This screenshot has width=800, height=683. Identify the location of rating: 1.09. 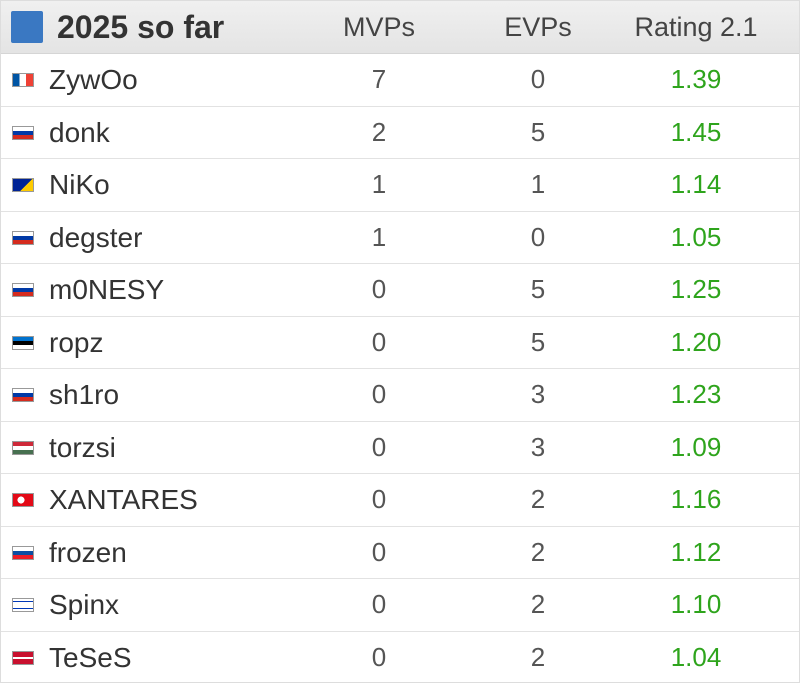
(696, 446).